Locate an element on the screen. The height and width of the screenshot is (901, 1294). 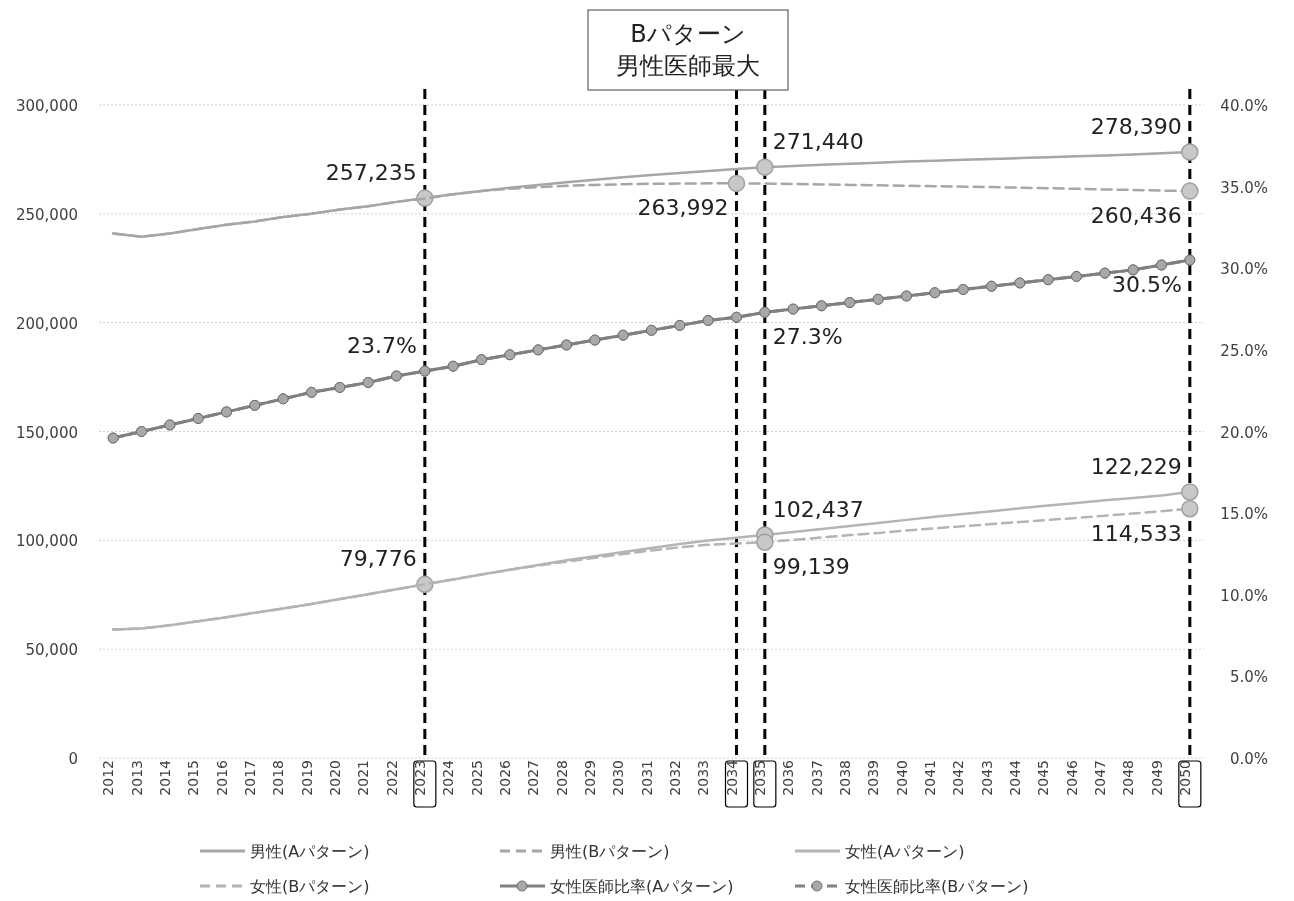
x-tick-label: 2032 is located at coordinates (674, 778).